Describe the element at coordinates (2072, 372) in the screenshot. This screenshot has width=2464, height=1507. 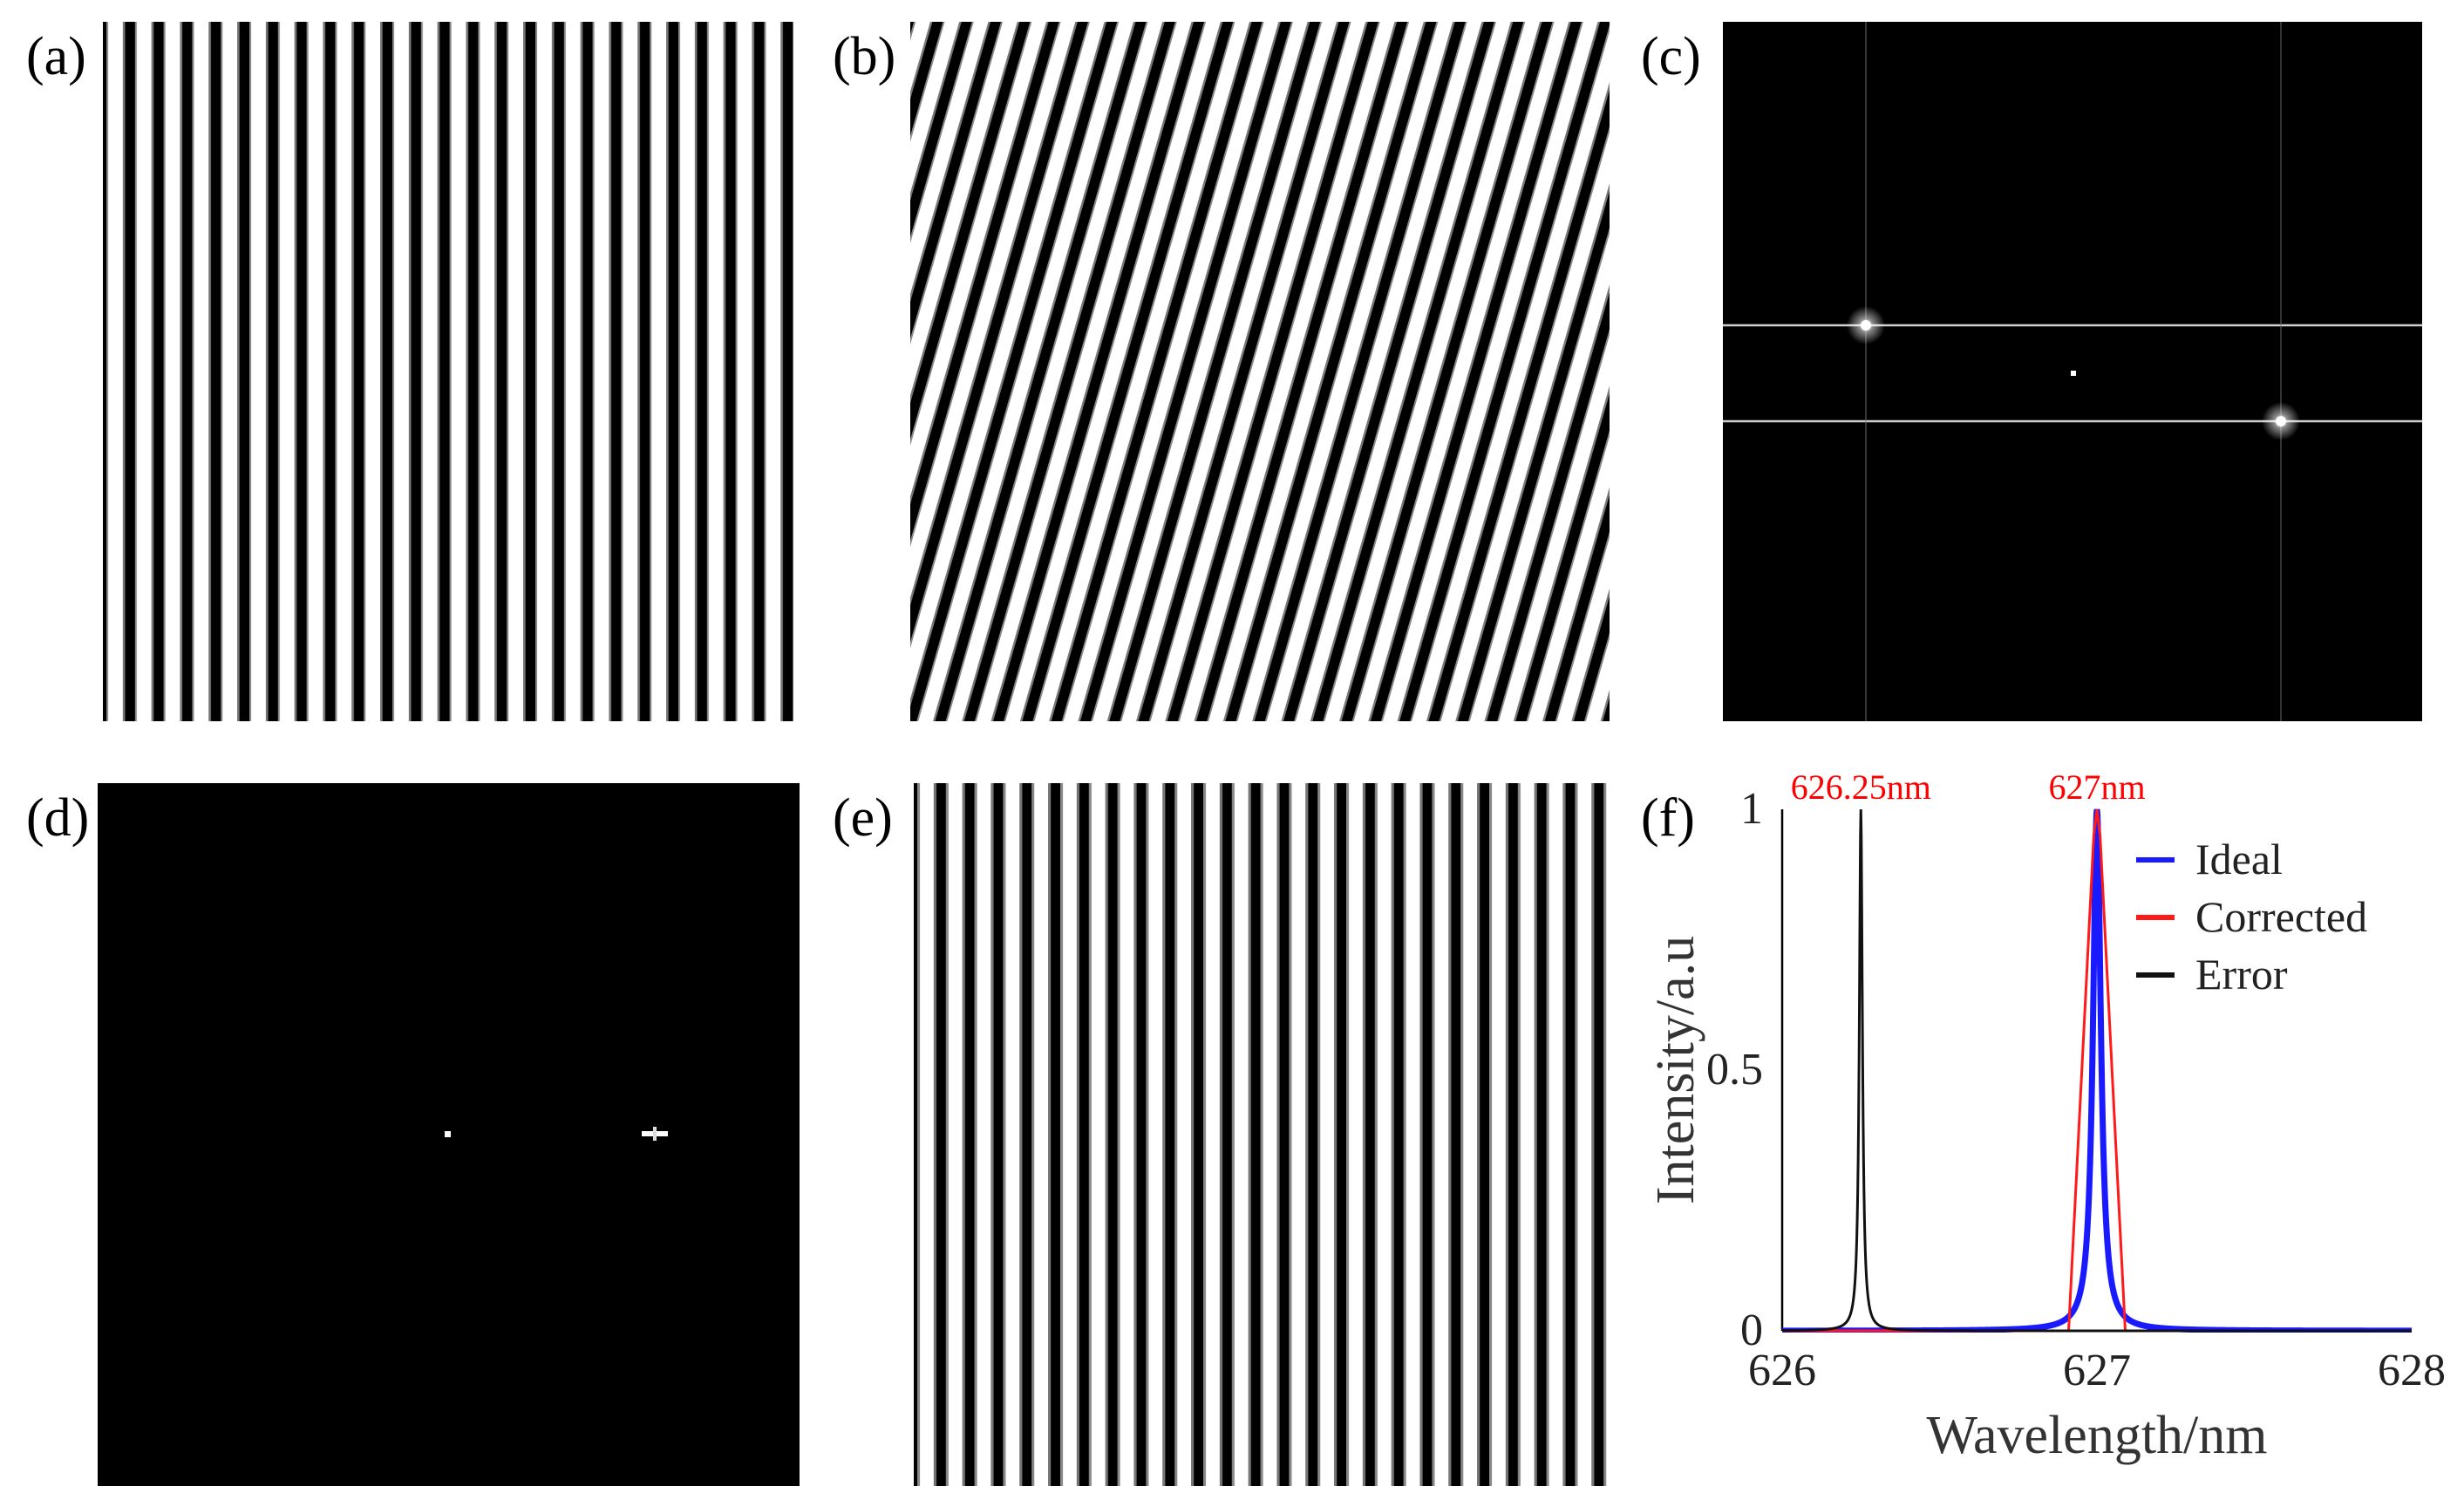
I see `fourier-spectrum-tilted` at that location.